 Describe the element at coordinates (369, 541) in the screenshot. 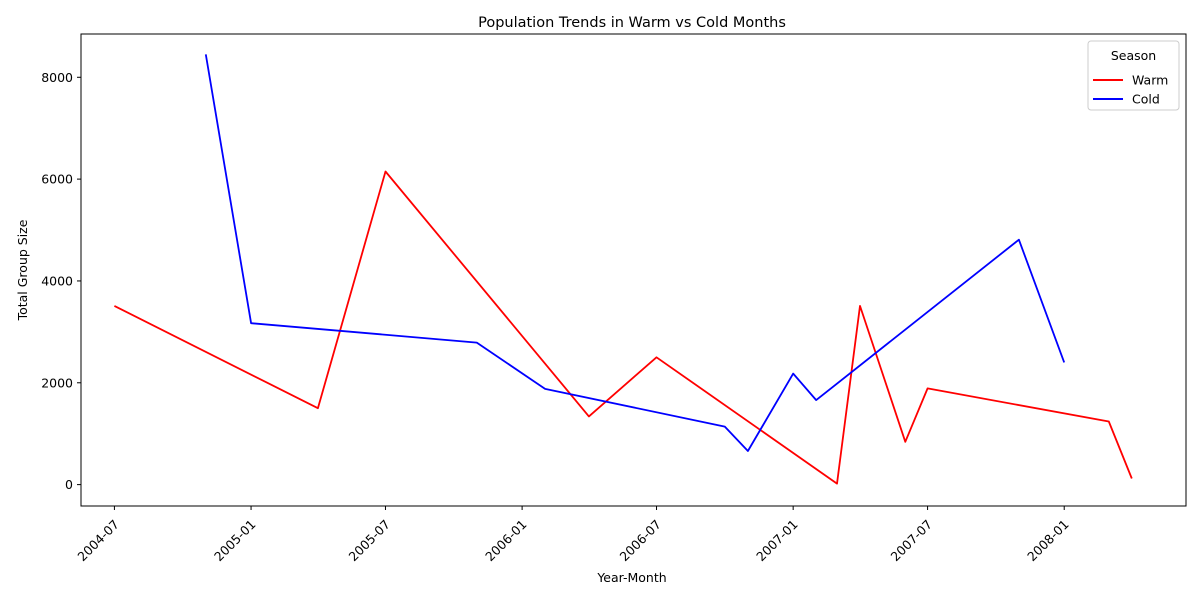

I see `x-tick-label: 2005-07` at that location.